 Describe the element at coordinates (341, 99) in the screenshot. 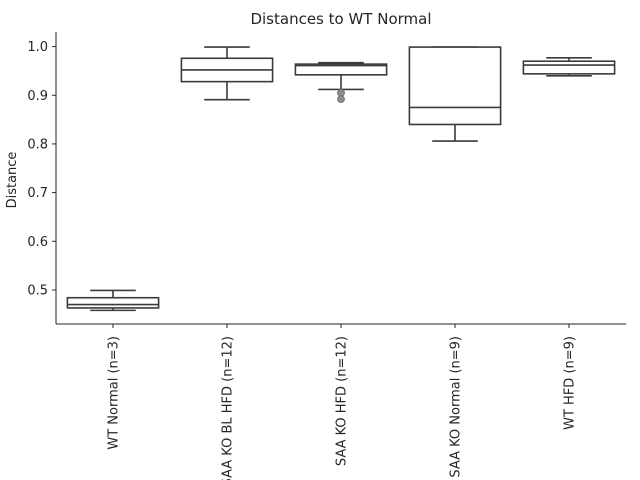

I see `outlier-point` at that location.